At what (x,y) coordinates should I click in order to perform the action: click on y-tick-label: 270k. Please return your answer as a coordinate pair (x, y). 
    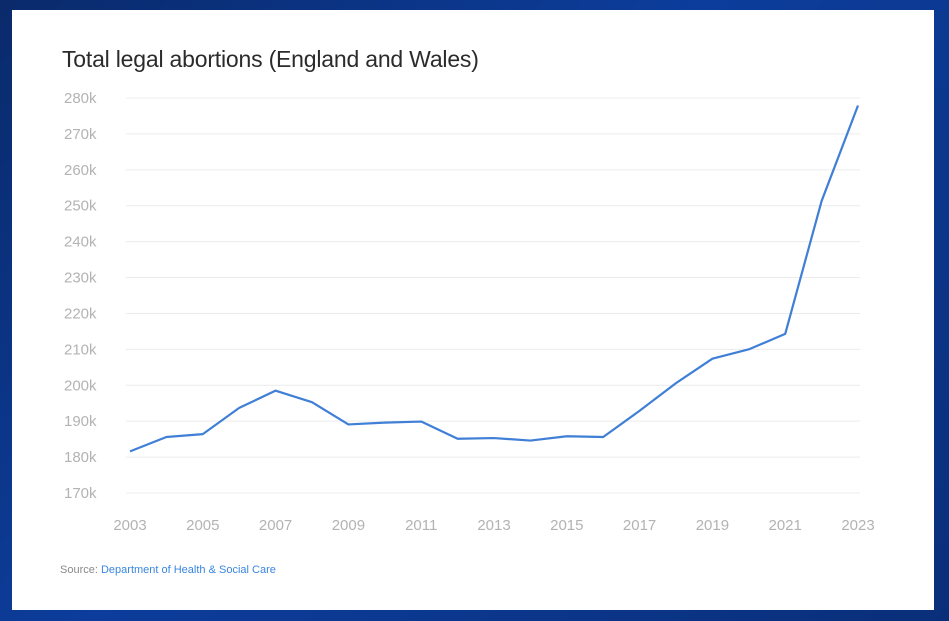
    Looking at the image, I should click on (80, 134).